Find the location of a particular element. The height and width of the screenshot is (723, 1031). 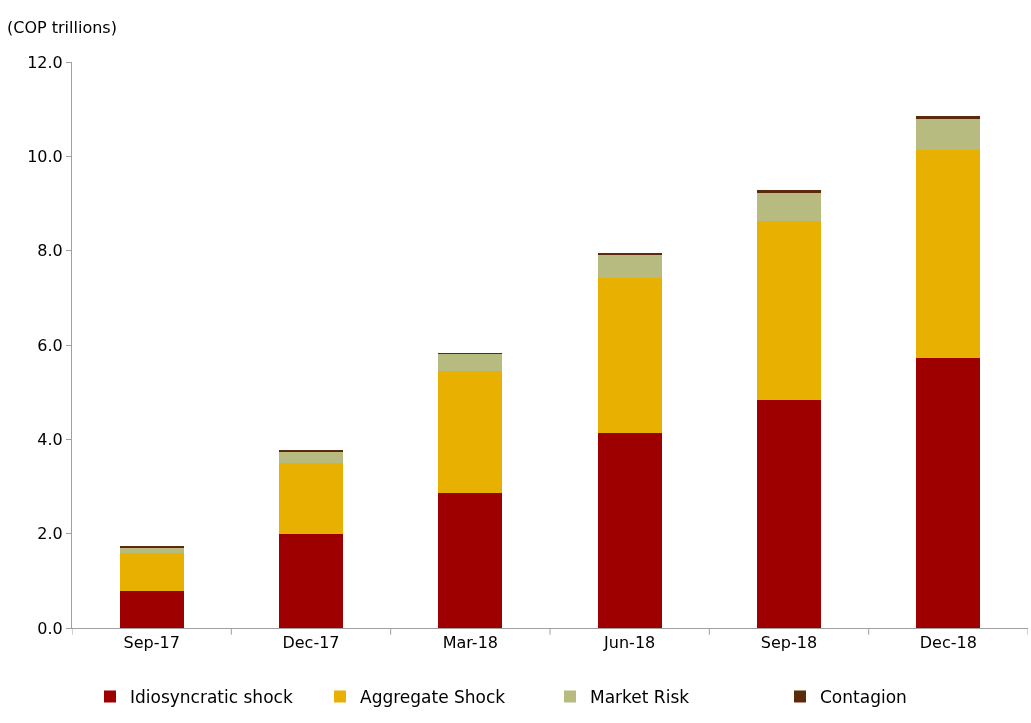

x-tick-label: Dec-17 is located at coordinates (311, 643).